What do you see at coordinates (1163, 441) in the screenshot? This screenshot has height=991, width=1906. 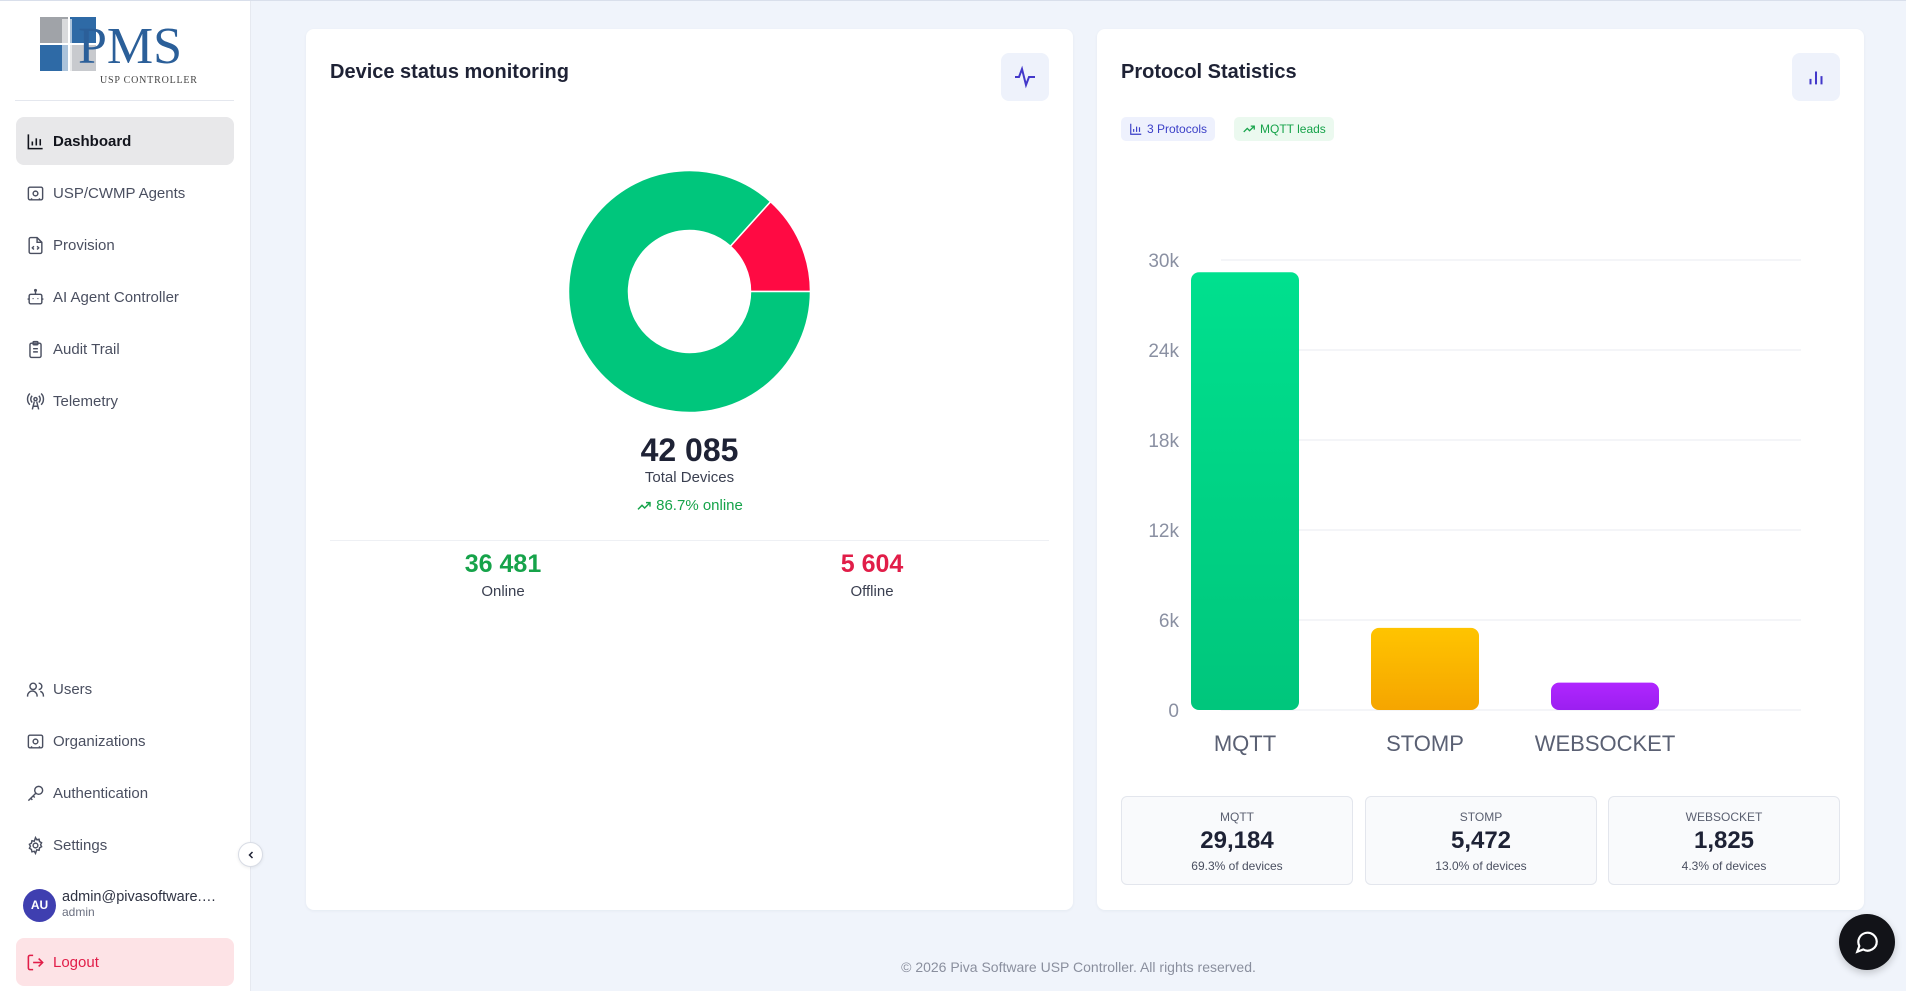 I see `y-tick-label: 18k` at bounding box center [1163, 441].